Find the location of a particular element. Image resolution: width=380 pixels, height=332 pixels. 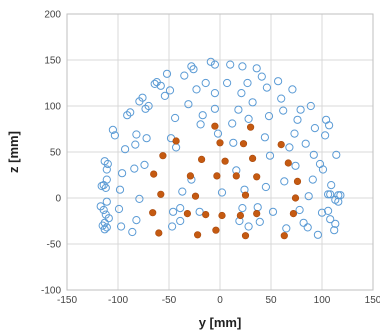

y-tick-label: 100 is located at coordinates (52, 107).